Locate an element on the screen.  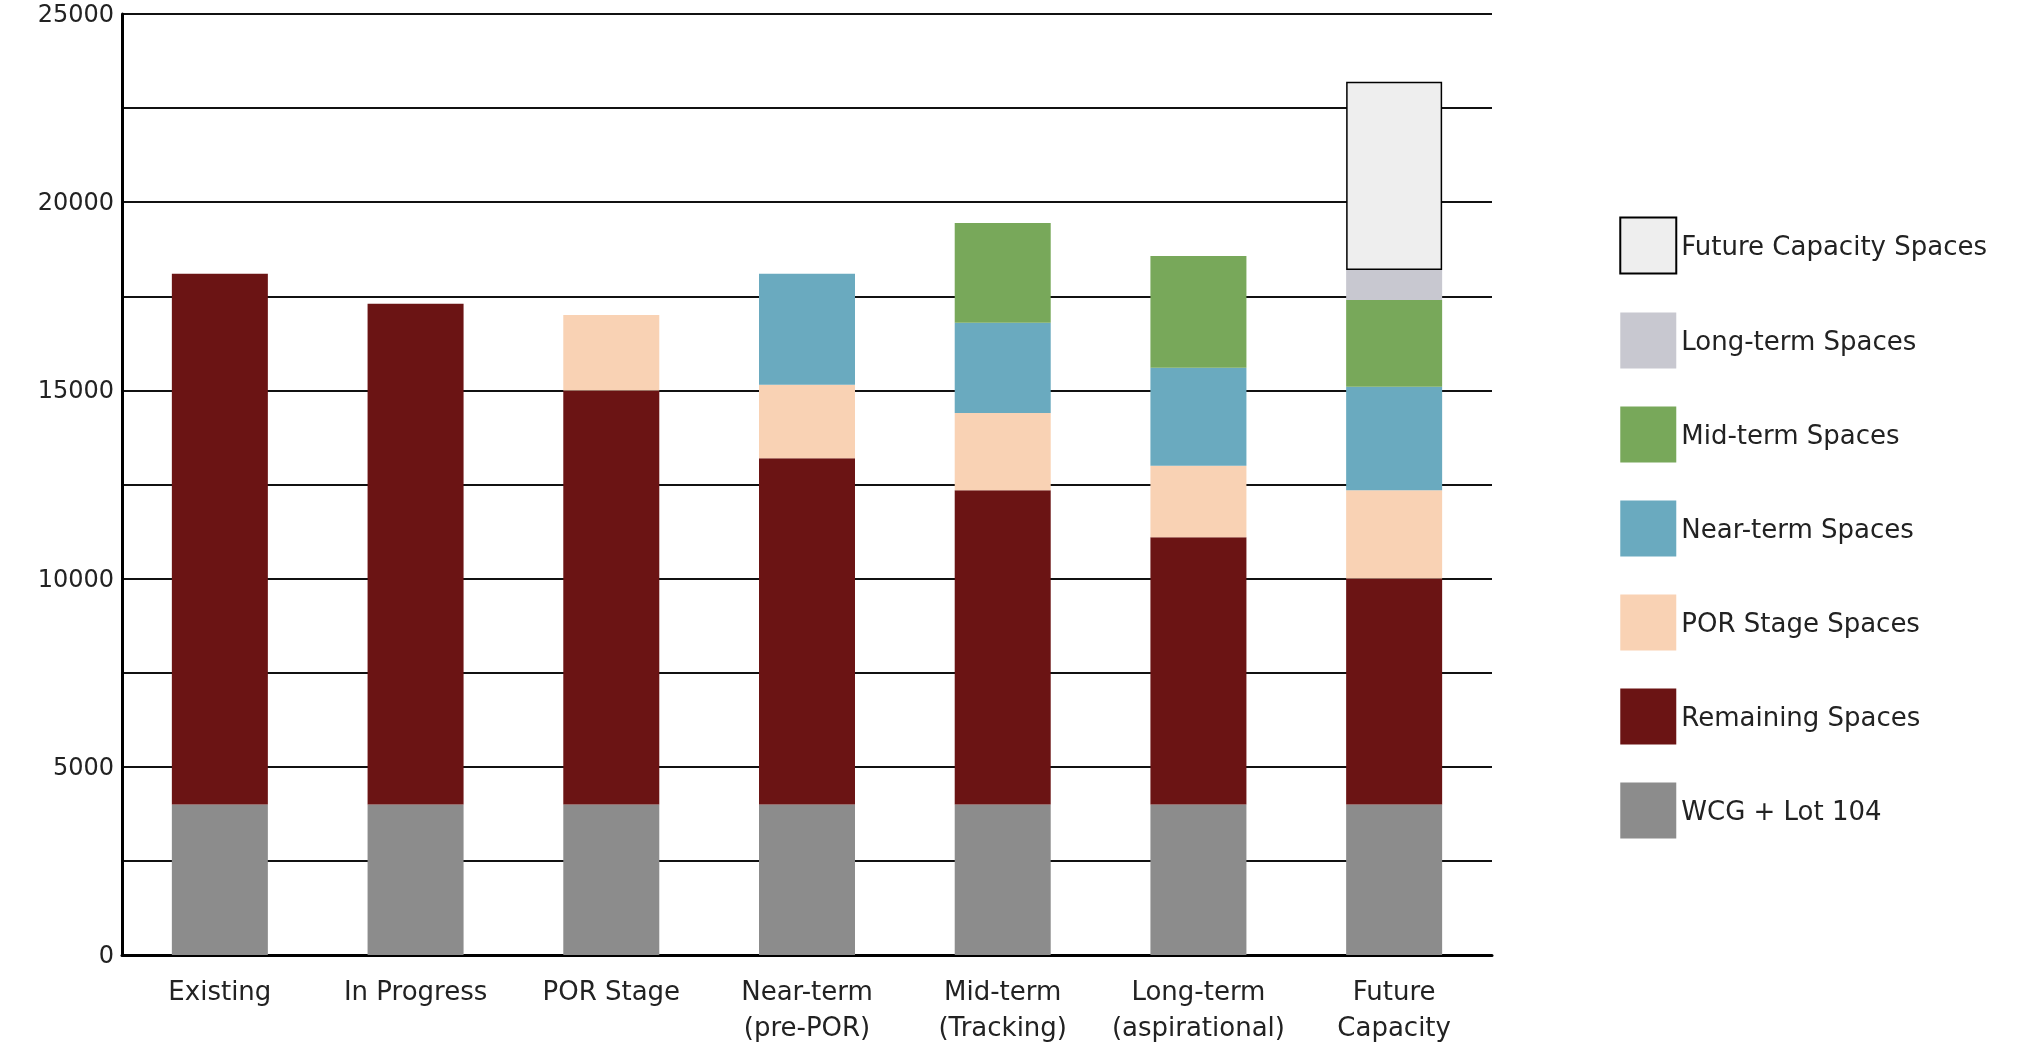
y-tick-label: 10000 is located at coordinates (75, 578).